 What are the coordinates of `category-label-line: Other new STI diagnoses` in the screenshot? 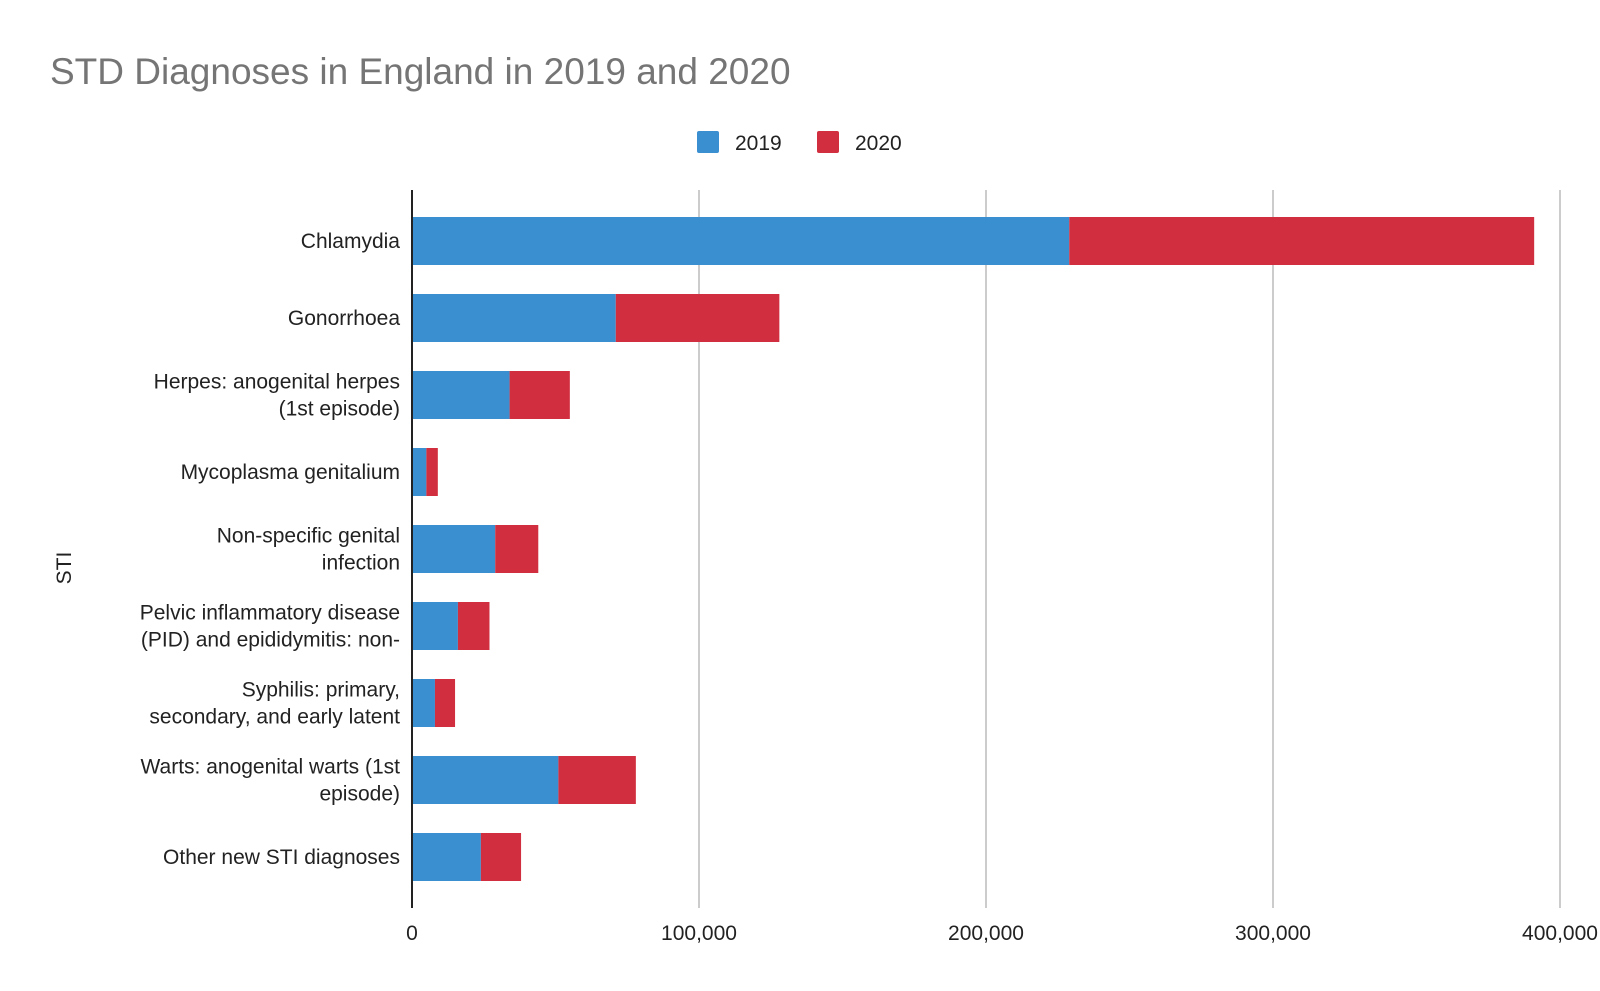 It's located at (281, 857).